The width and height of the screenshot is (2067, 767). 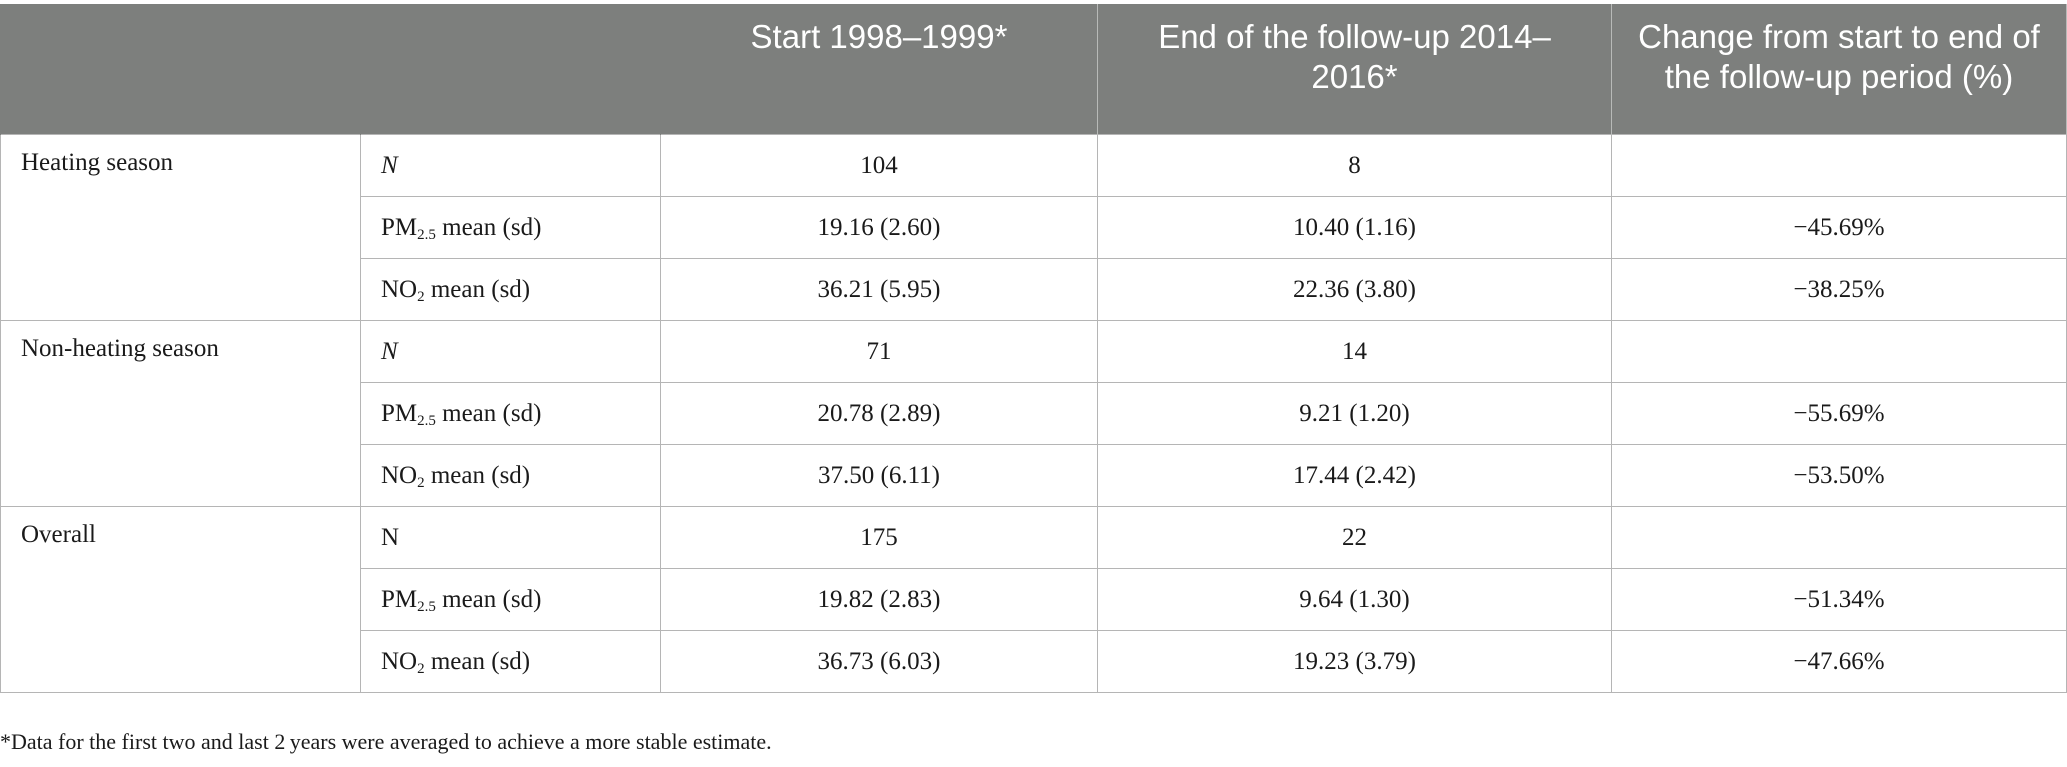 What do you see at coordinates (879, 227) in the screenshot?
I see `start-value: 19.16 (2.60)` at bounding box center [879, 227].